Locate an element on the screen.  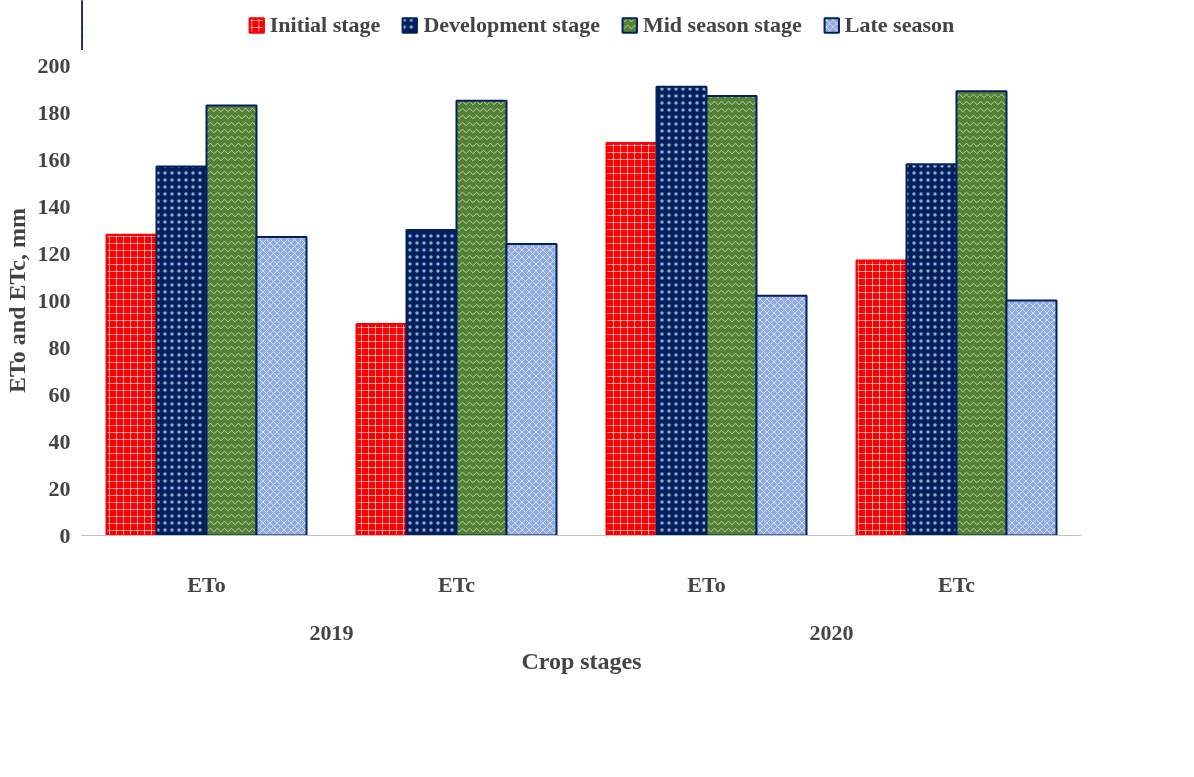
legend-label: Mid season stage is located at coordinates (722, 25).